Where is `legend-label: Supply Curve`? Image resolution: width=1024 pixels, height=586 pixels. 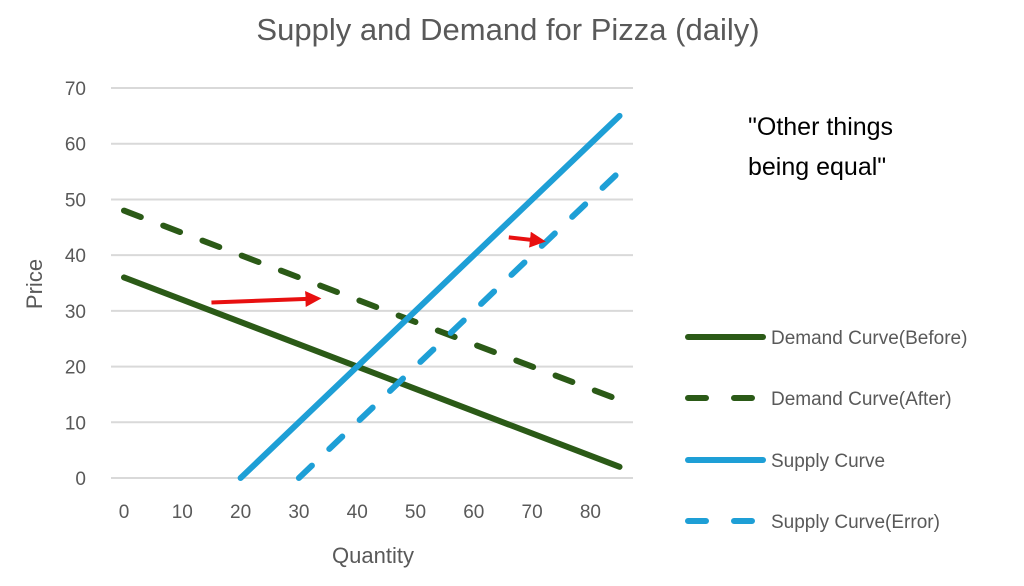 legend-label: Supply Curve is located at coordinates (828, 461).